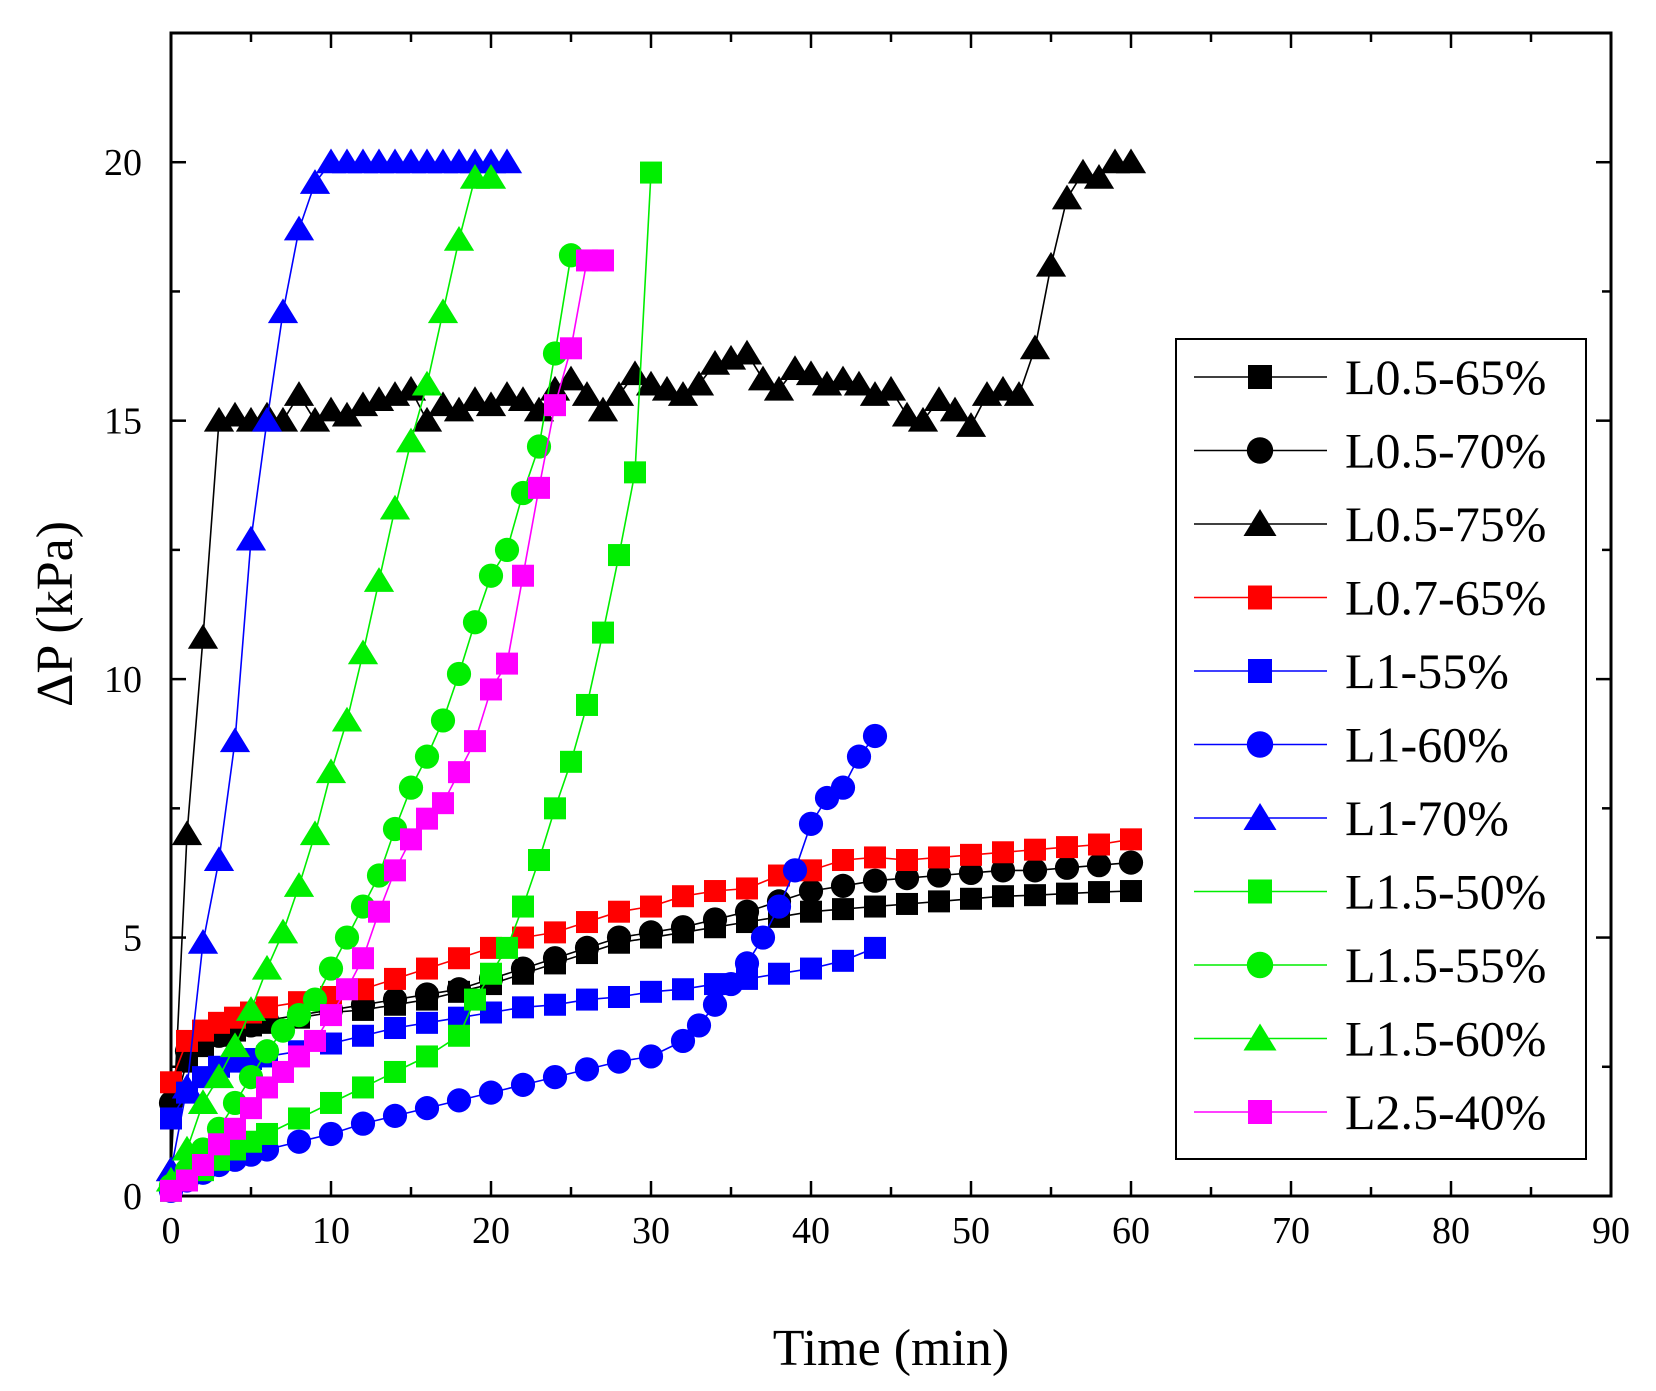 This screenshot has width=1656, height=1391. Describe the element at coordinates (891, 1348) in the screenshot. I see `x-axis-title: Time (min)` at that location.